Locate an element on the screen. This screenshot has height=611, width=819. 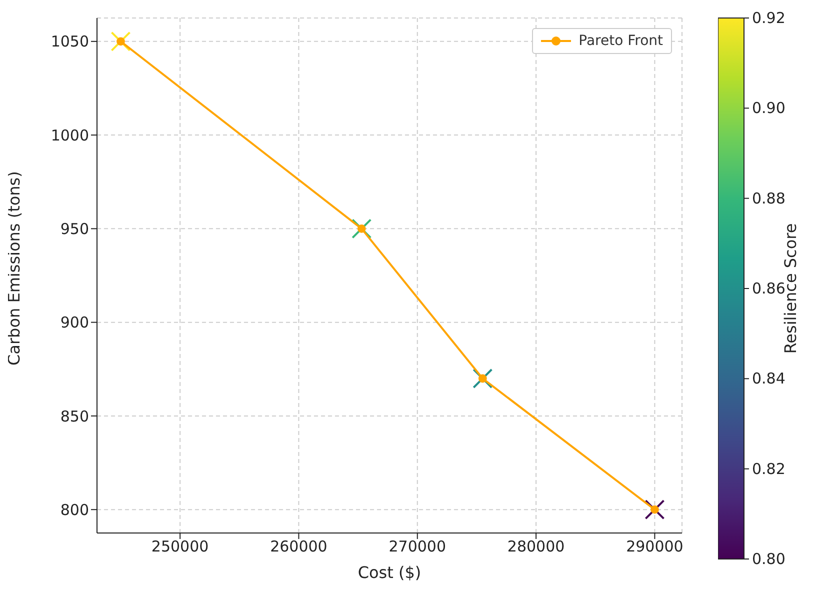
x-tick-label: 290000 is located at coordinates (655, 547).